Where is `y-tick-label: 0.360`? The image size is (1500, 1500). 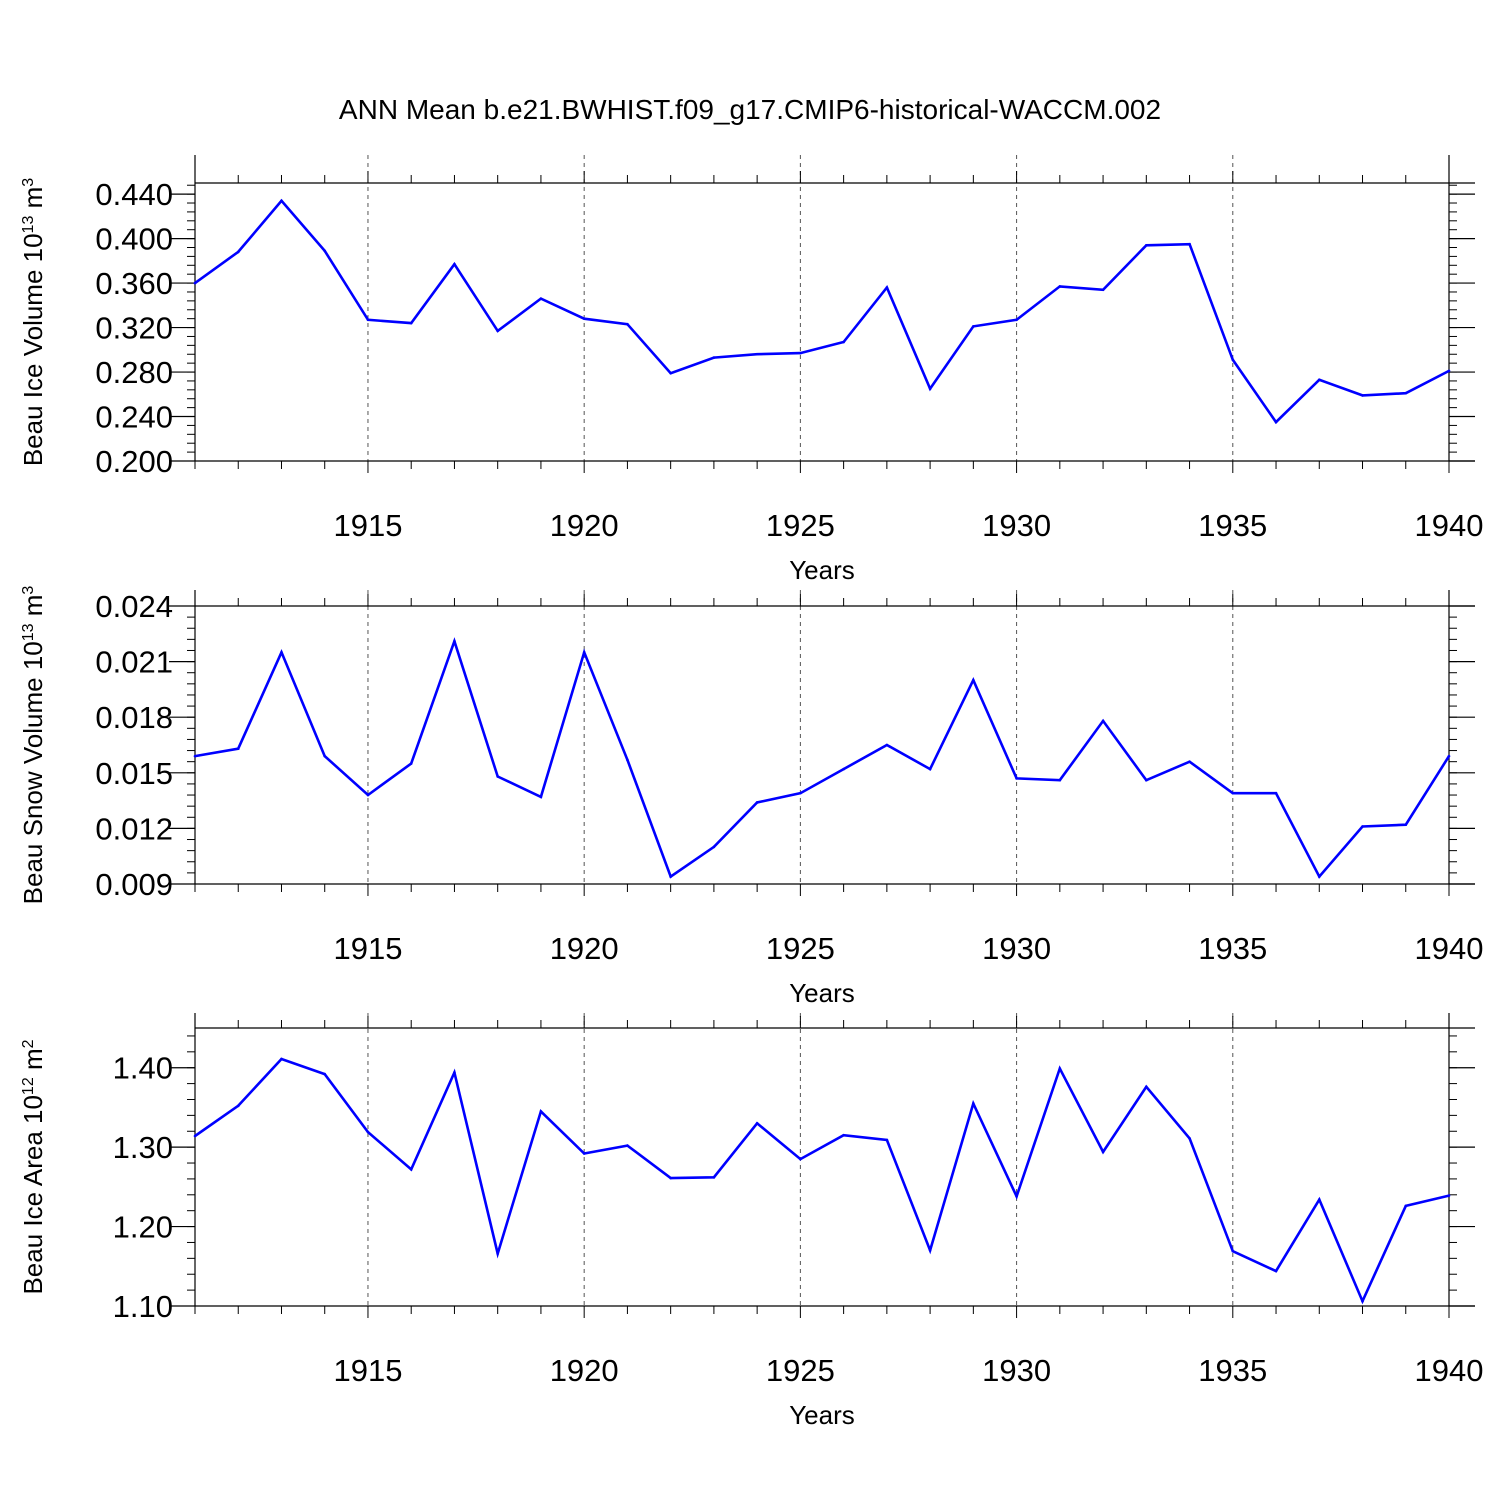 y-tick-label: 0.360 is located at coordinates (134, 283).